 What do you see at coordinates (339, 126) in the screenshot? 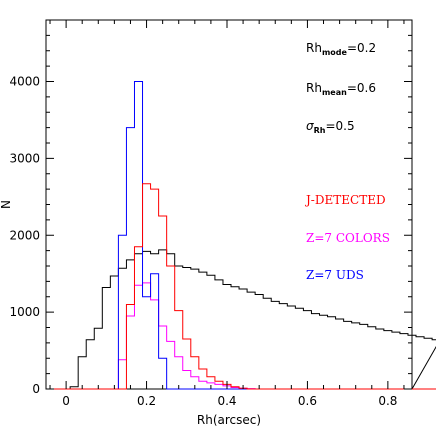
I see `stat-value: =0.5` at bounding box center [339, 126].